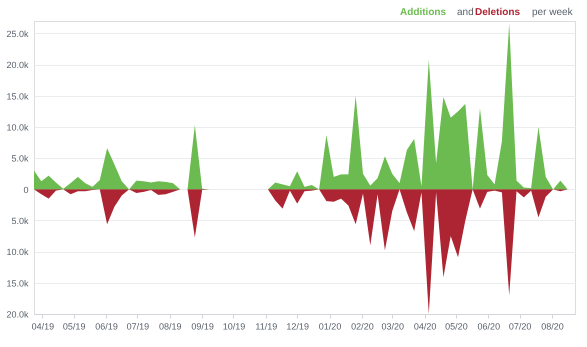 The width and height of the screenshot is (587, 347). What do you see at coordinates (106, 327) in the screenshot?
I see `x-tick-label: 06/19` at bounding box center [106, 327].